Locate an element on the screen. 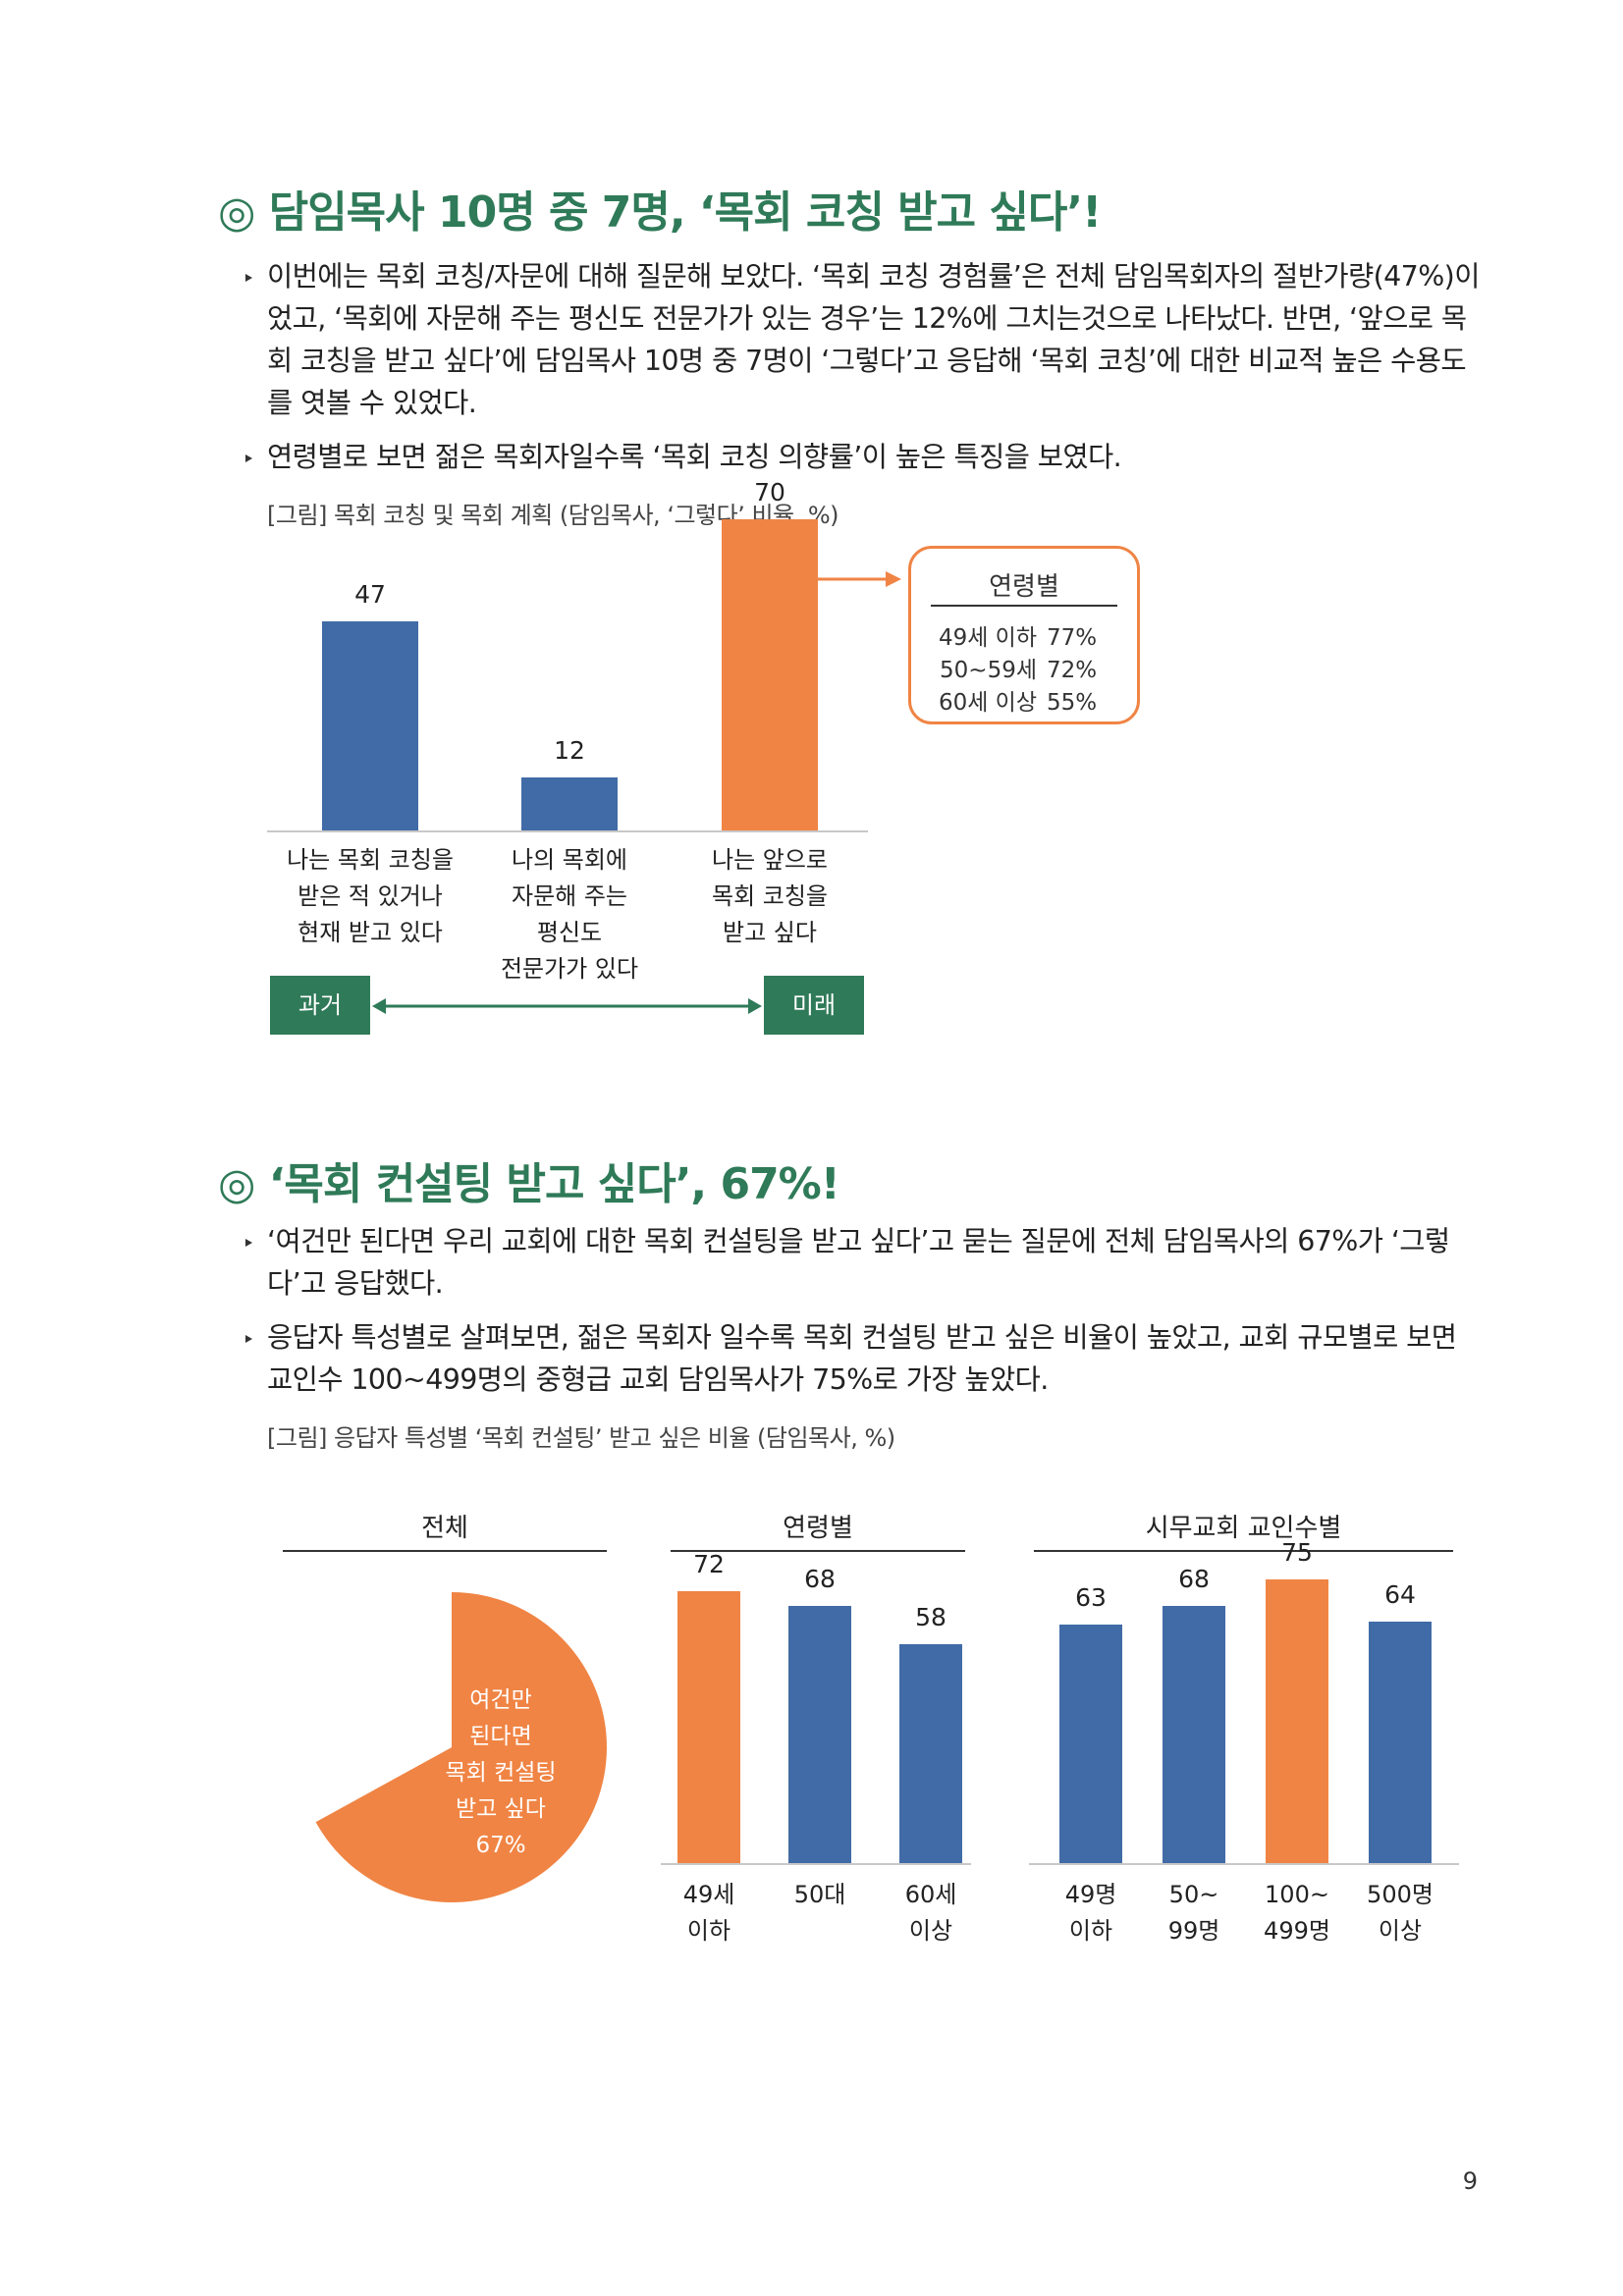 This screenshot has width=1623, height=2296. category-label: 49세 이하 is located at coordinates (708, 1913).